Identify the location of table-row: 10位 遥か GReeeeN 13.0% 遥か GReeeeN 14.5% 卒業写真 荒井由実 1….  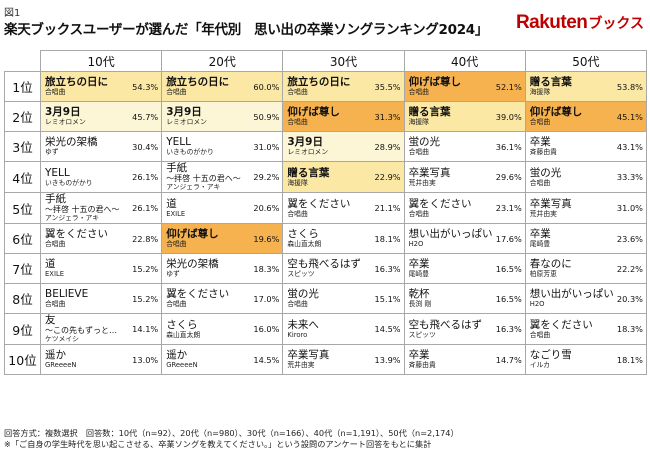
(325, 359).